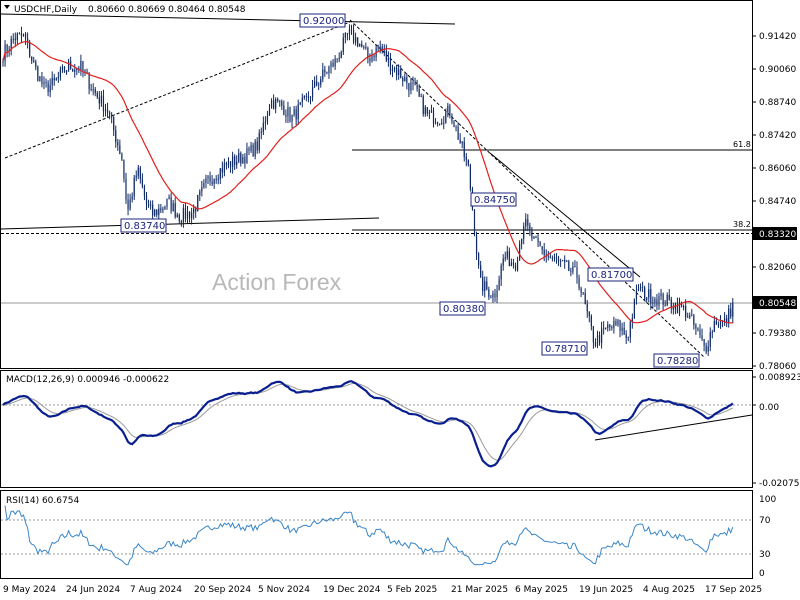 Image resolution: width=800 pixels, height=600 pixels. I want to click on upper-trendline, so click(228, 19).